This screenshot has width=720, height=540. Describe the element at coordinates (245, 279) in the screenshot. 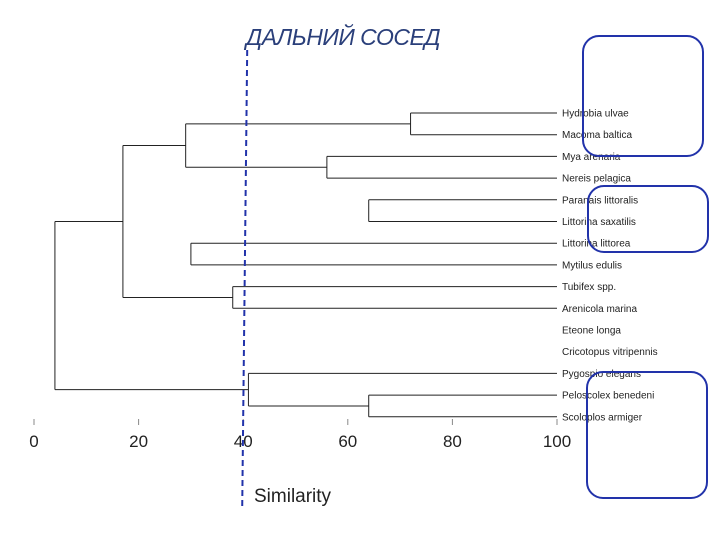

I see `similarity-cut-line` at that location.